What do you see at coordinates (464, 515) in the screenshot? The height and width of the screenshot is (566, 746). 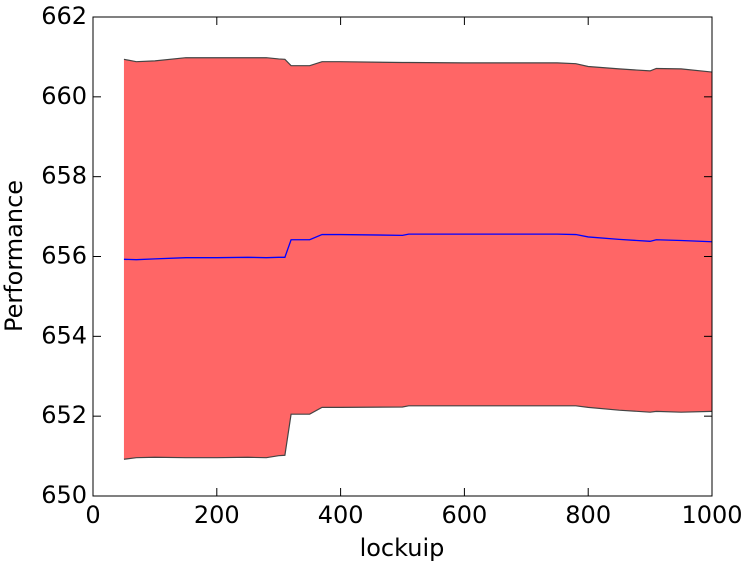 I see `x-tick-label: 600` at bounding box center [464, 515].